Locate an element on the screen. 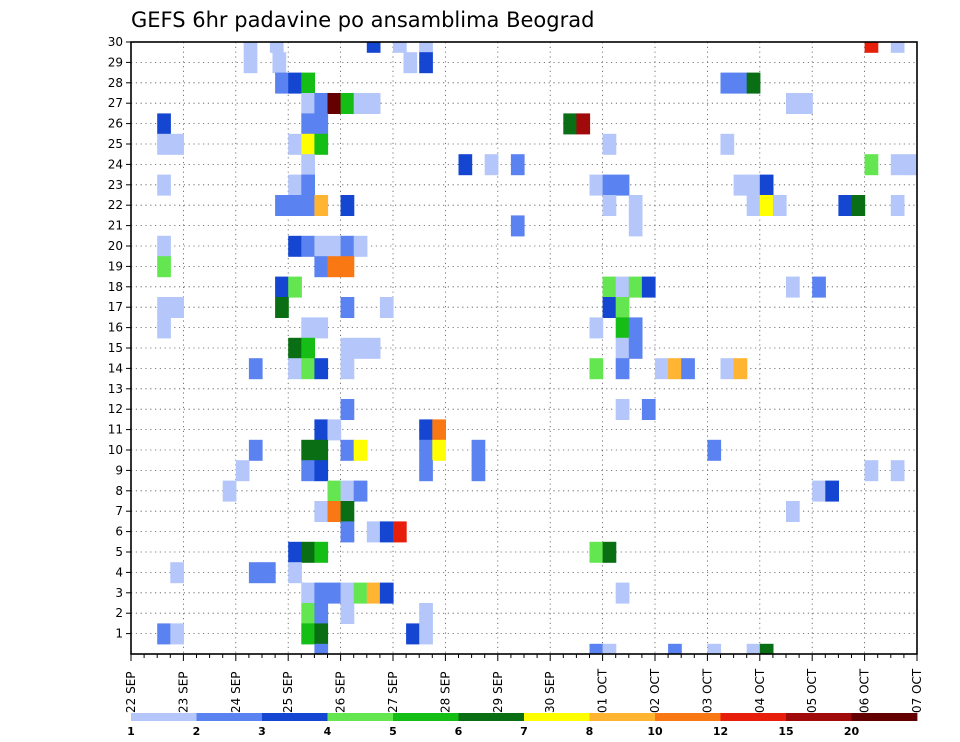 The height and width of the screenshot is (742, 960). x-tick-label: 22 SEP is located at coordinates (131, 692).